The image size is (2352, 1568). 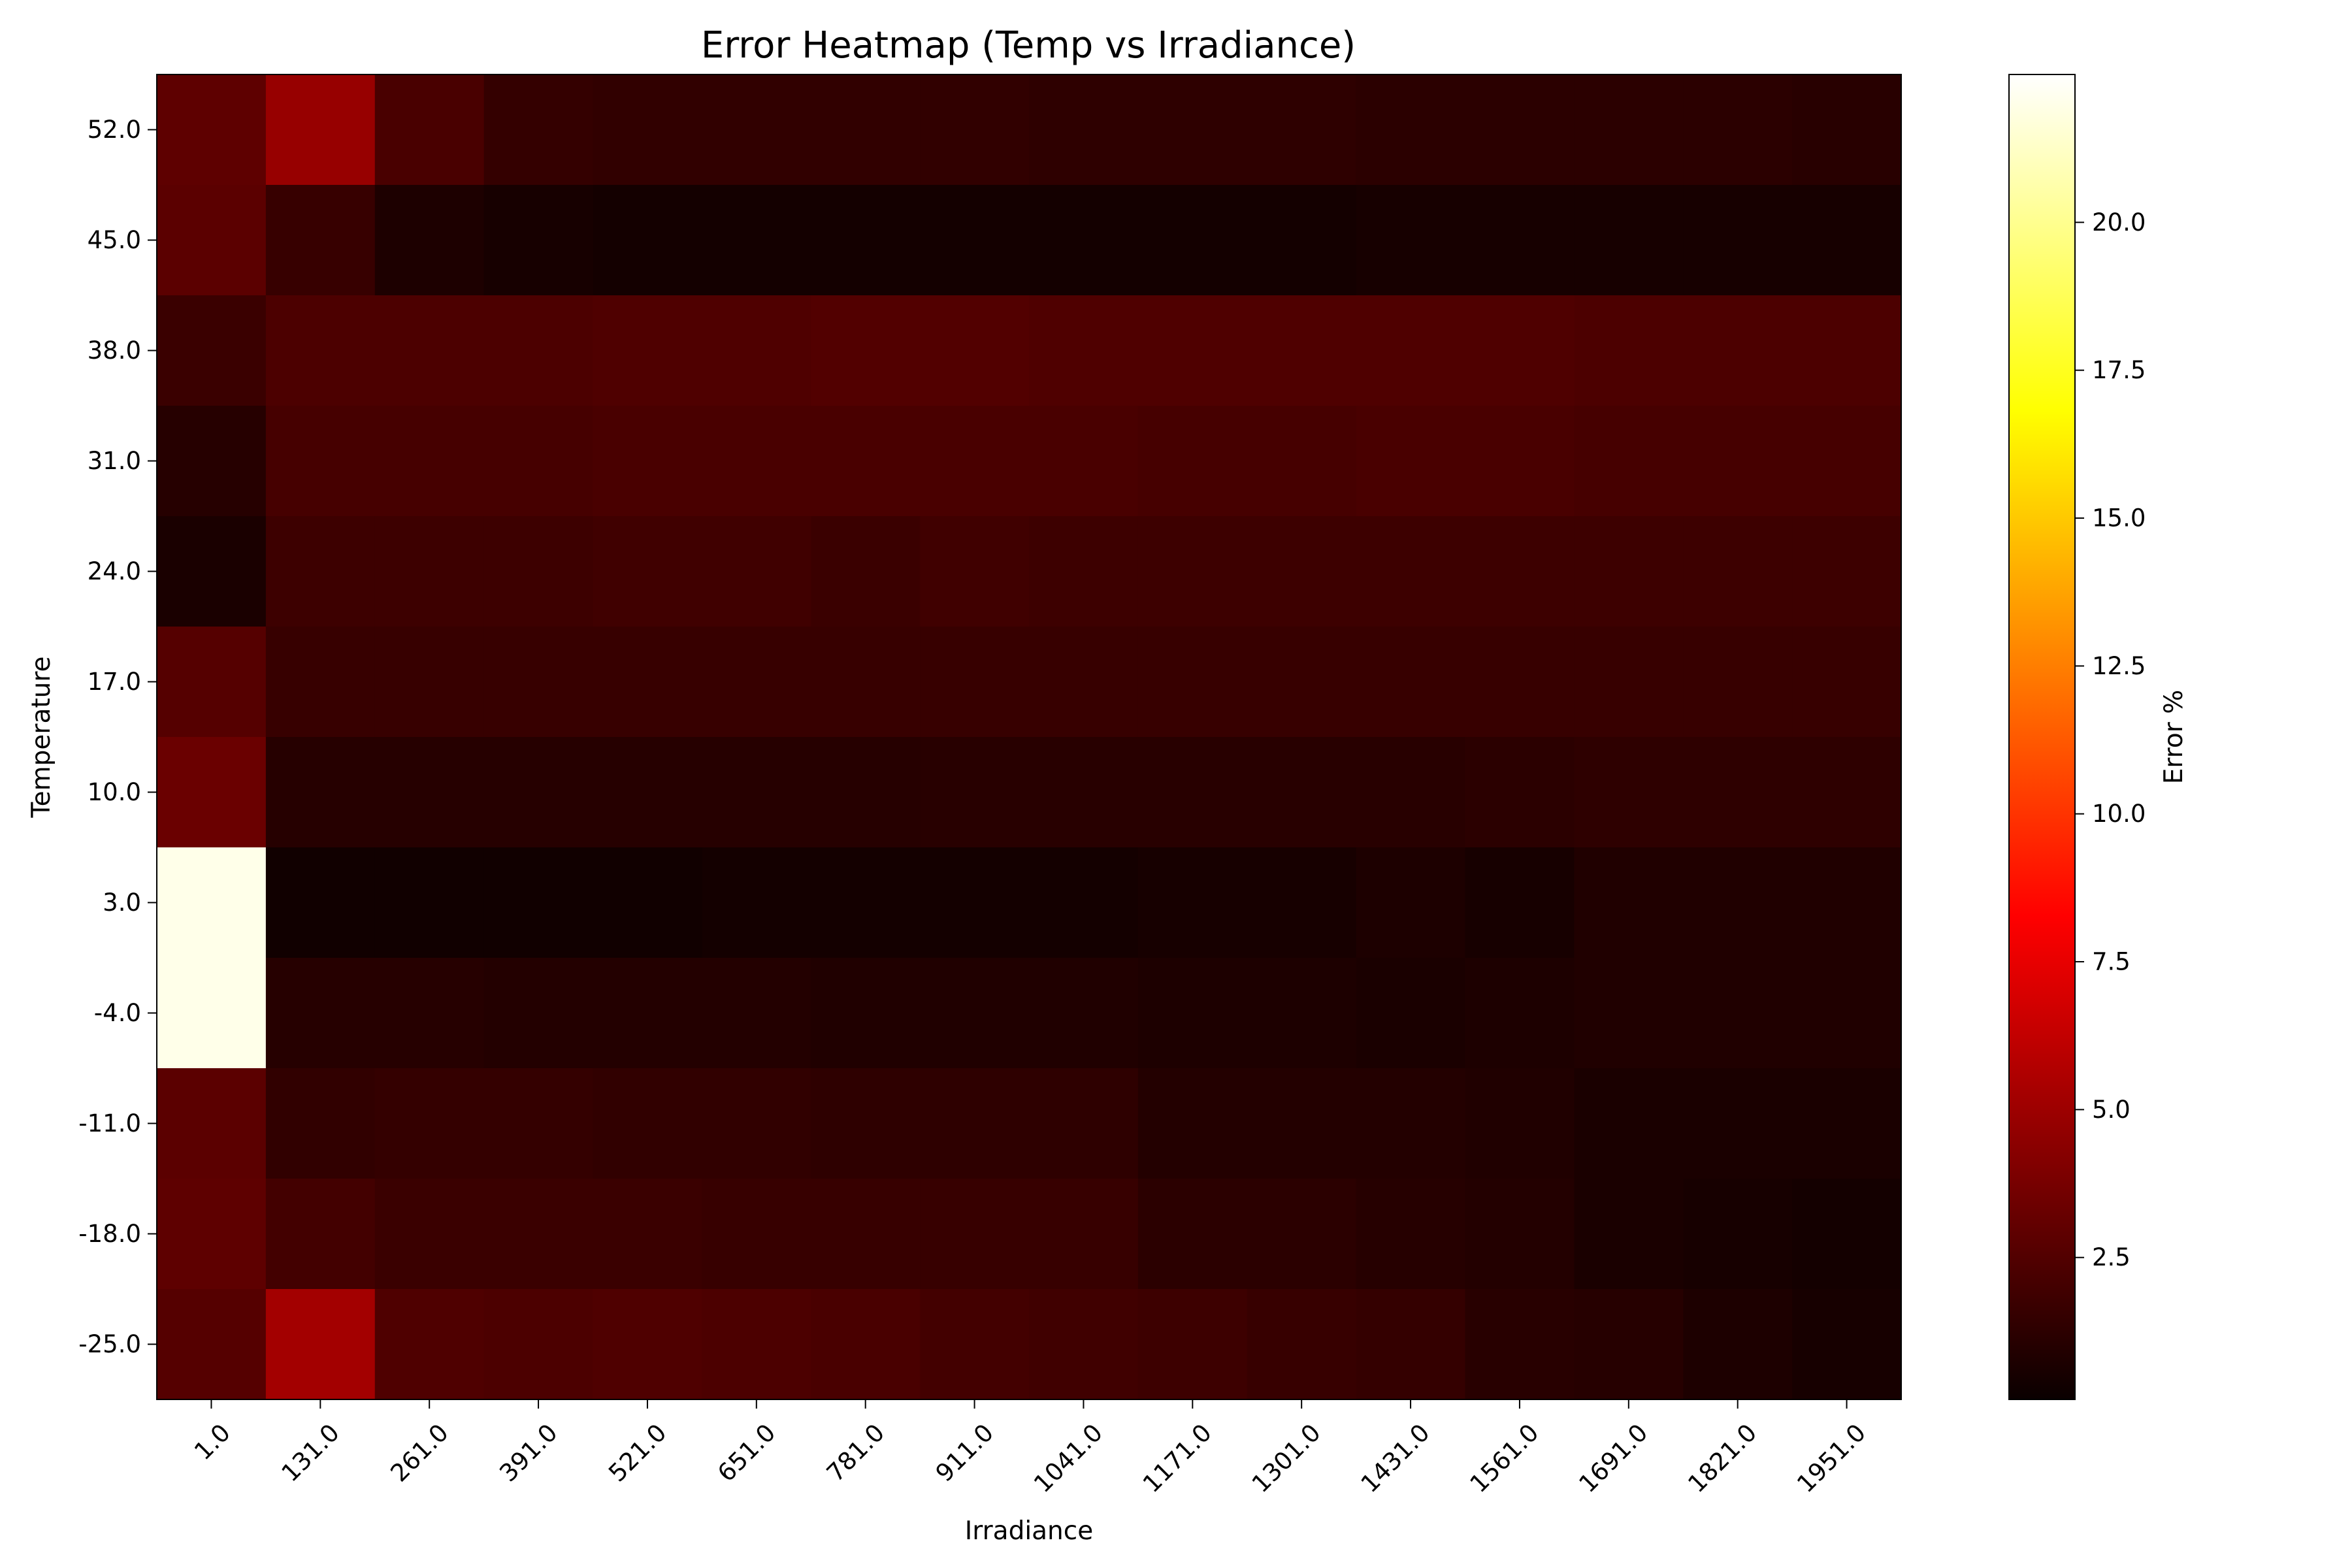 What do you see at coordinates (2111, 962) in the screenshot?
I see `colorbar-tick-label: 7.5` at bounding box center [2111, 962].